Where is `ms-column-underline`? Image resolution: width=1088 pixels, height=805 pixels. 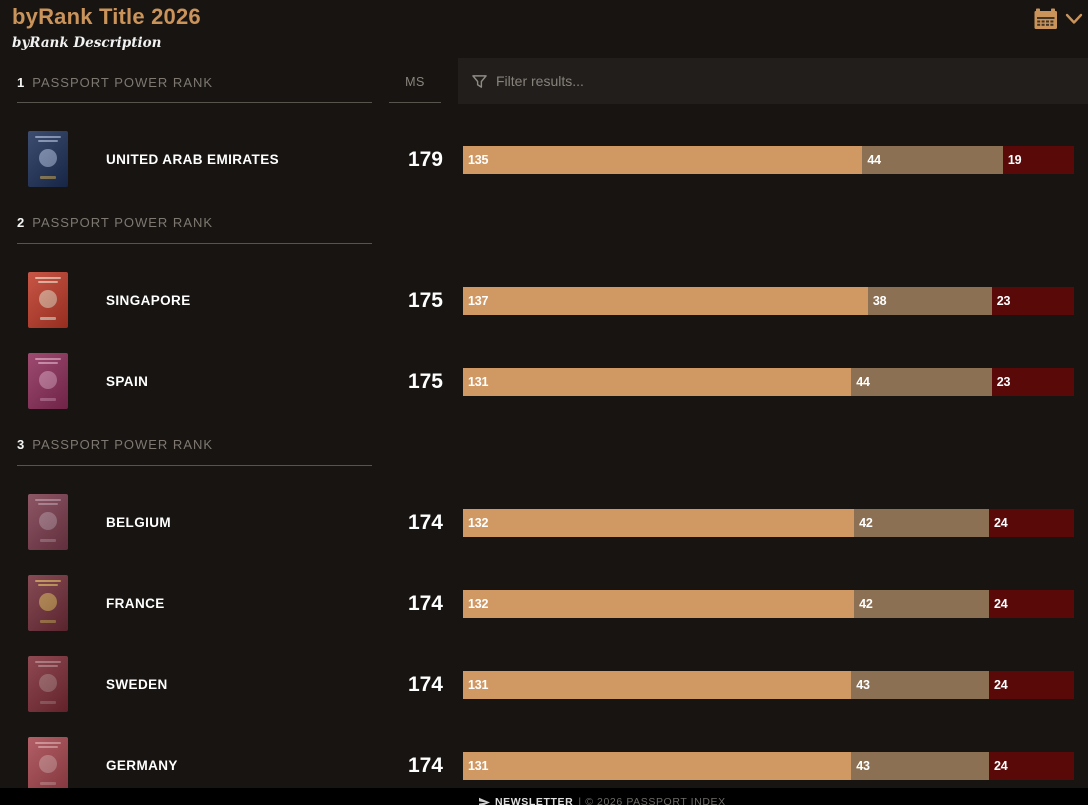 ms-column-underline is located at coordinates (415, 102).